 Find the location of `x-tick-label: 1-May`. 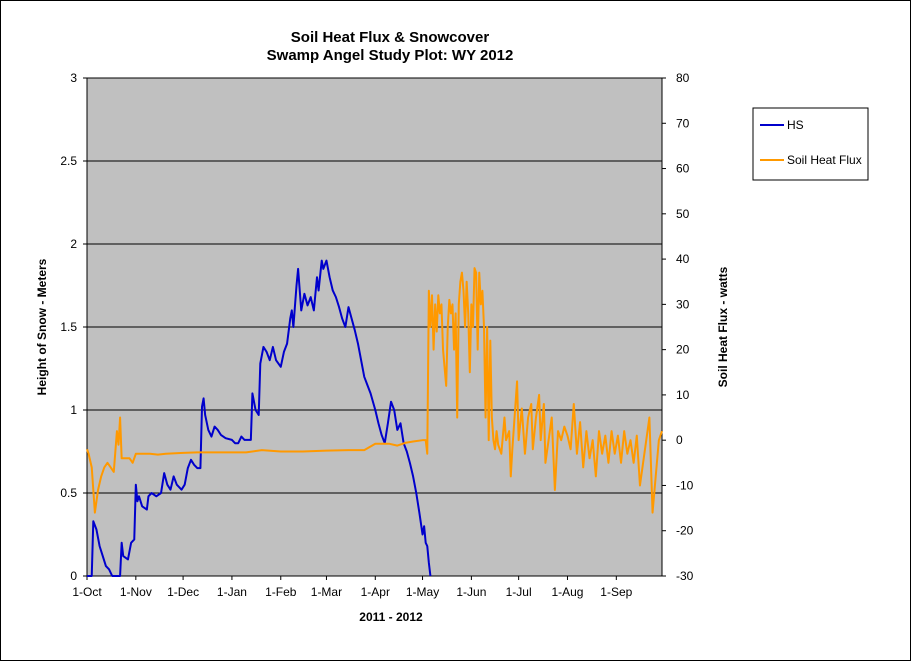

x-tick-label: 1-May is located at coordinates (422, 592).